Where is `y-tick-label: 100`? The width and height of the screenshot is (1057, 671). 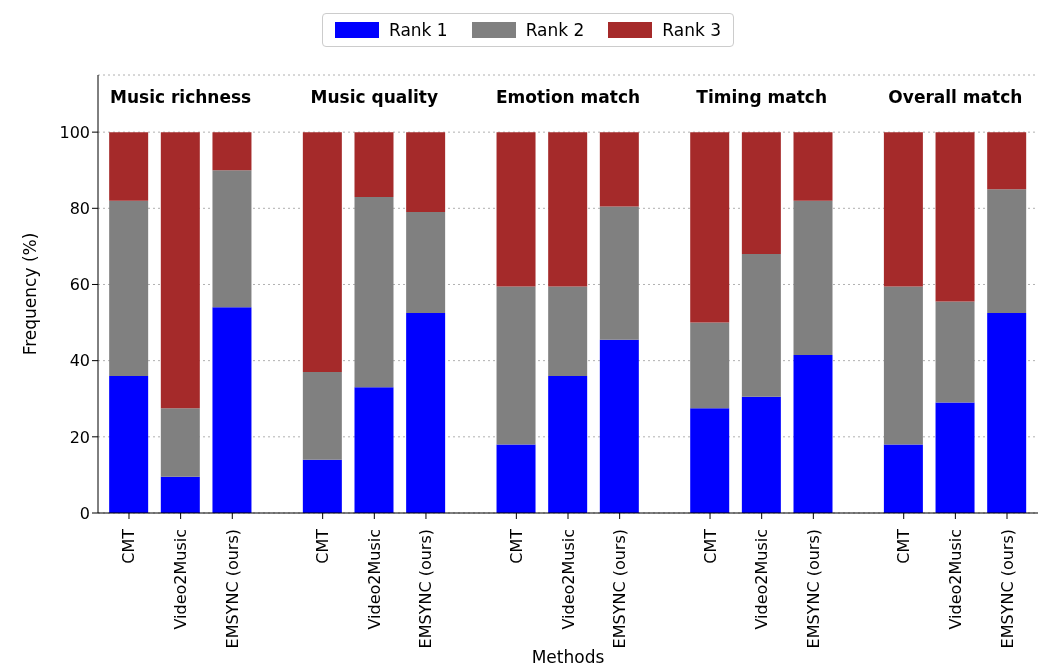 y-tick-label: 100 is located at coordinates (74, 132).